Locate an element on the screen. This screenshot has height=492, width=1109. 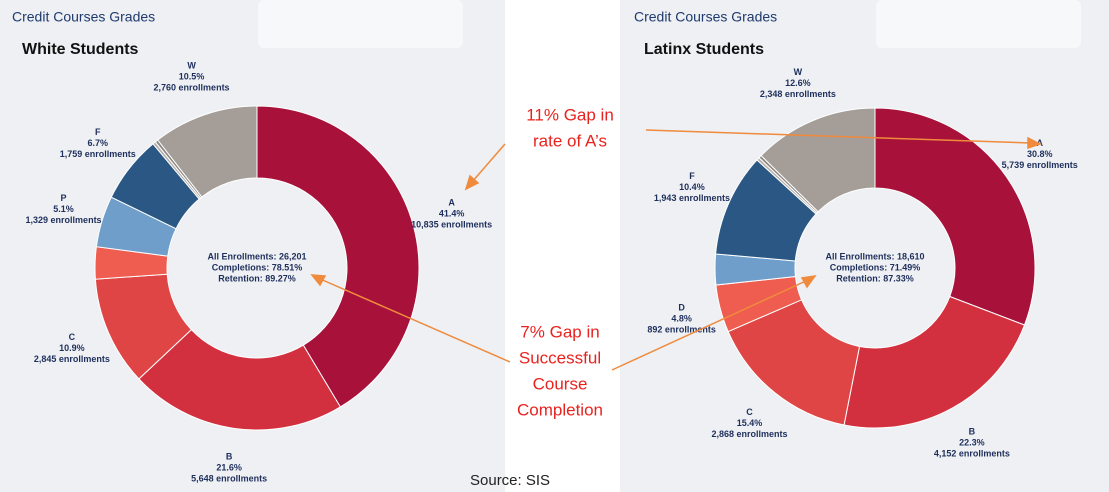
slice-percent: 4.8% is located at coordinates (681, 318).